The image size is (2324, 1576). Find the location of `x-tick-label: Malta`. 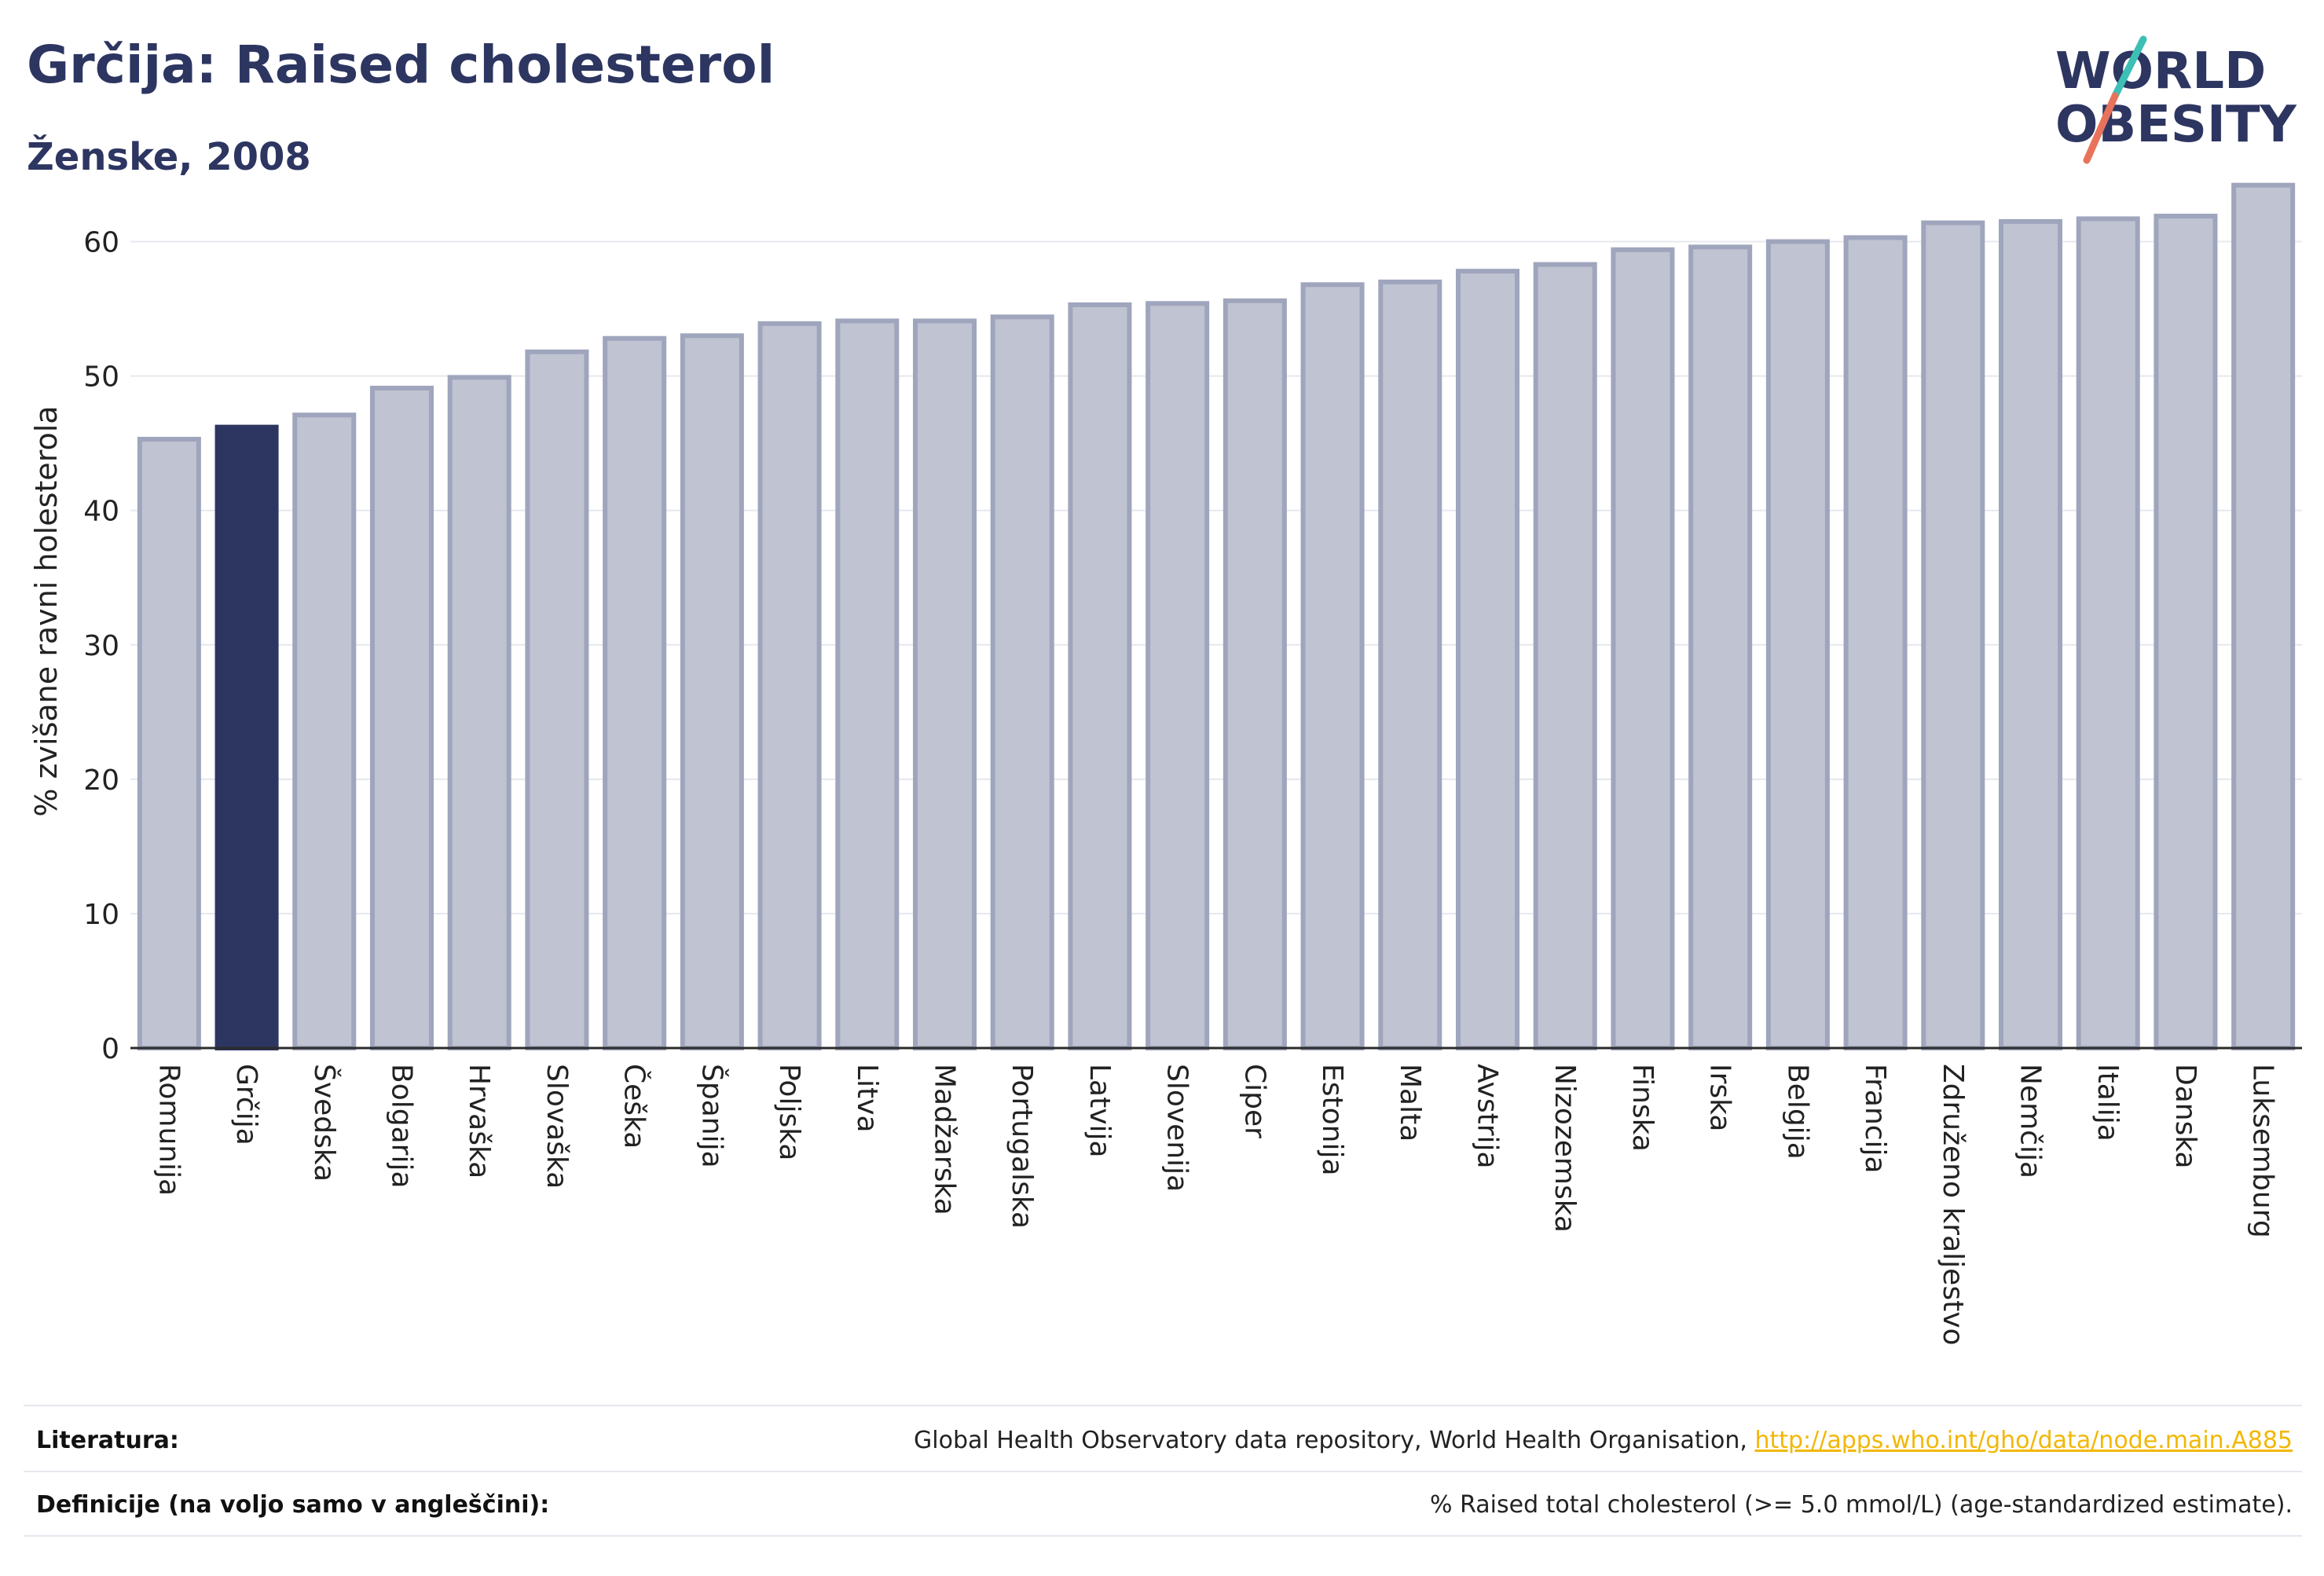

x-tick-label: Malta is located at coordinates (1410, 1103).